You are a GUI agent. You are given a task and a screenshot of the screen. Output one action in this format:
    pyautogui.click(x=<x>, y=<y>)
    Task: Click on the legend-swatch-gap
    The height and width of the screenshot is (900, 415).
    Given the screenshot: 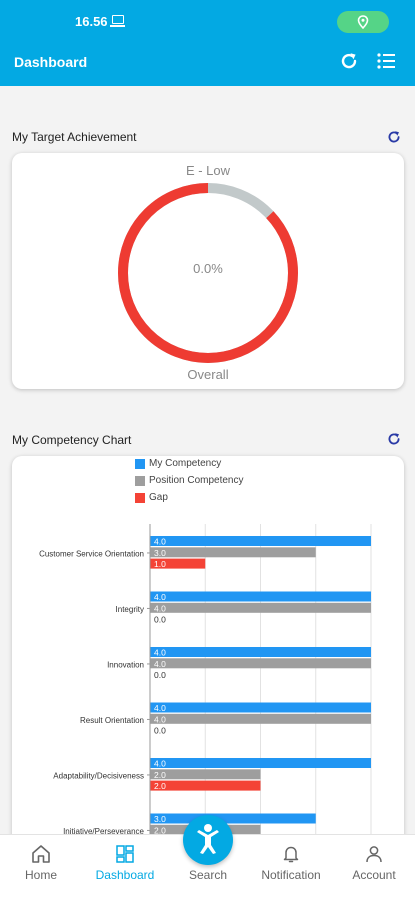 What is the action you would take?
    pyautogui.click(x=140, y=498)
    